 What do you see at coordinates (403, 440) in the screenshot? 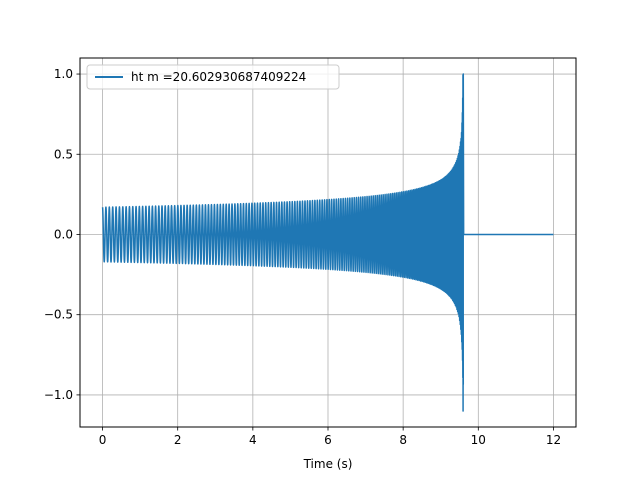
I see `x-tick-label: 8` at bounding box center [403, 440].